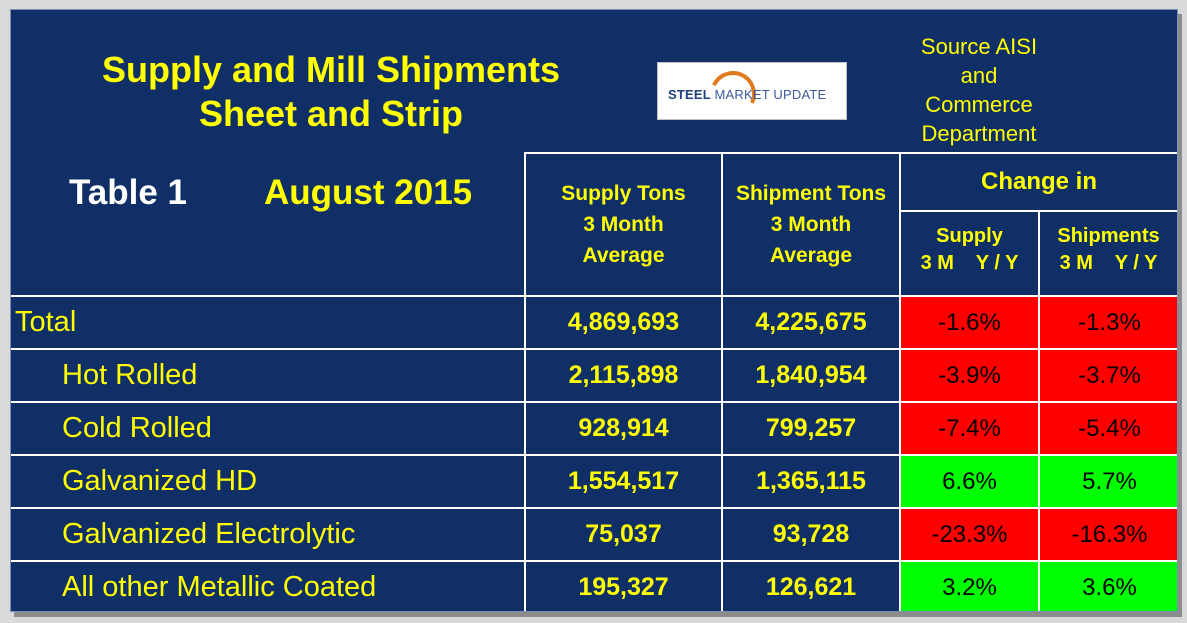  What do you see at coordinates (46, 322) in the screenshot?
I see `row-label: Total` at bounding box center [46, 322].